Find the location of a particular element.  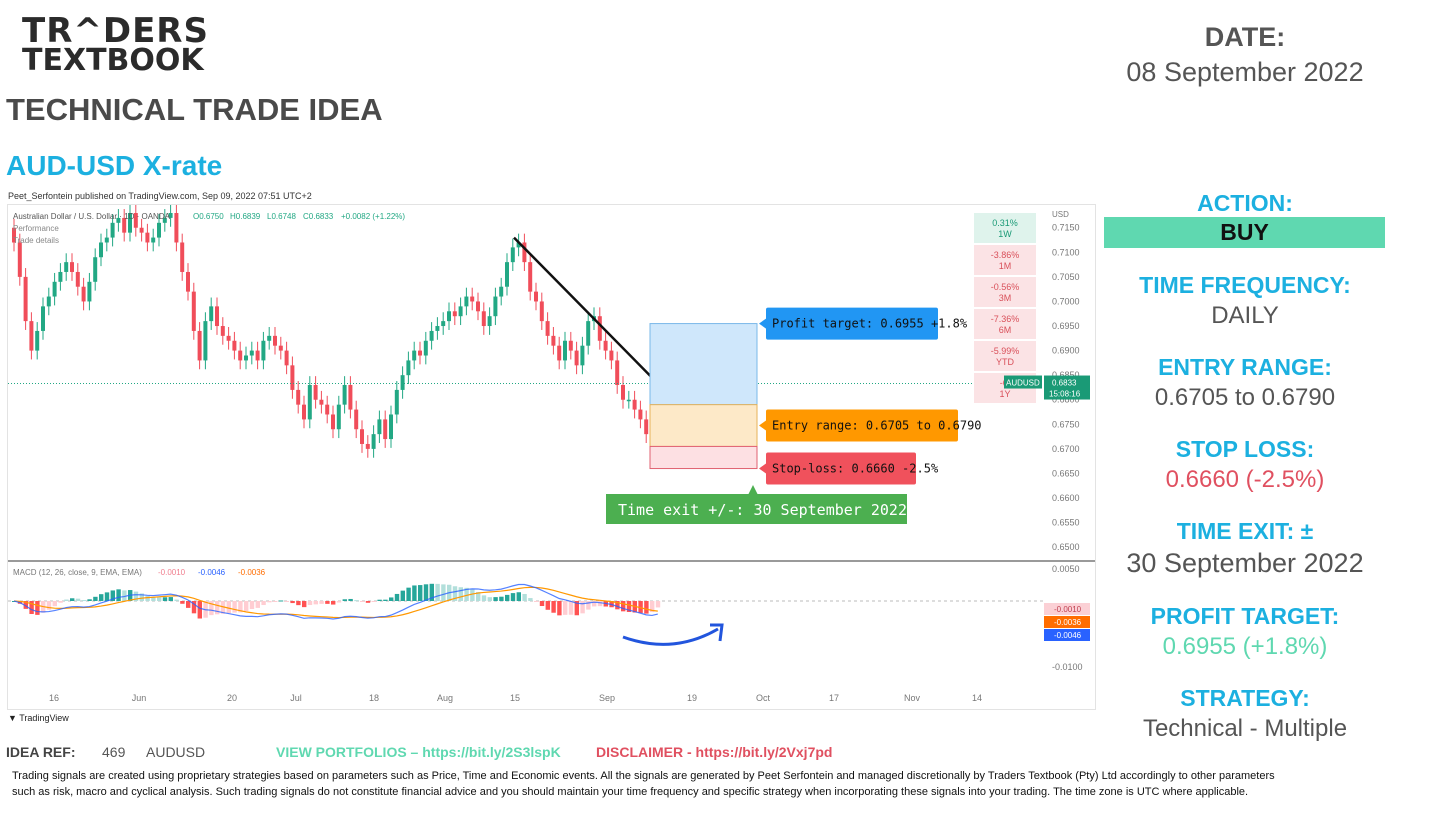

time-exit-text: Time exit +/-: 30 September 2022 is located at coordinates (762, 510).